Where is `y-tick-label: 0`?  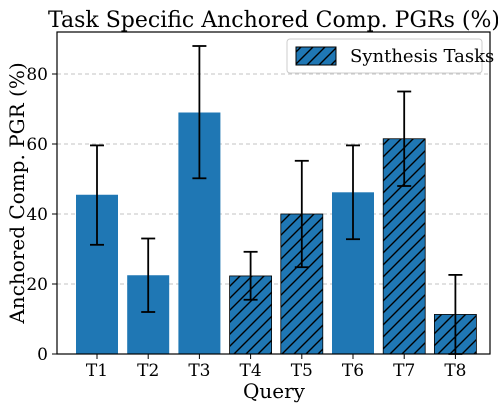
y-tick-label: 0 is located at coordinates (42, 355).